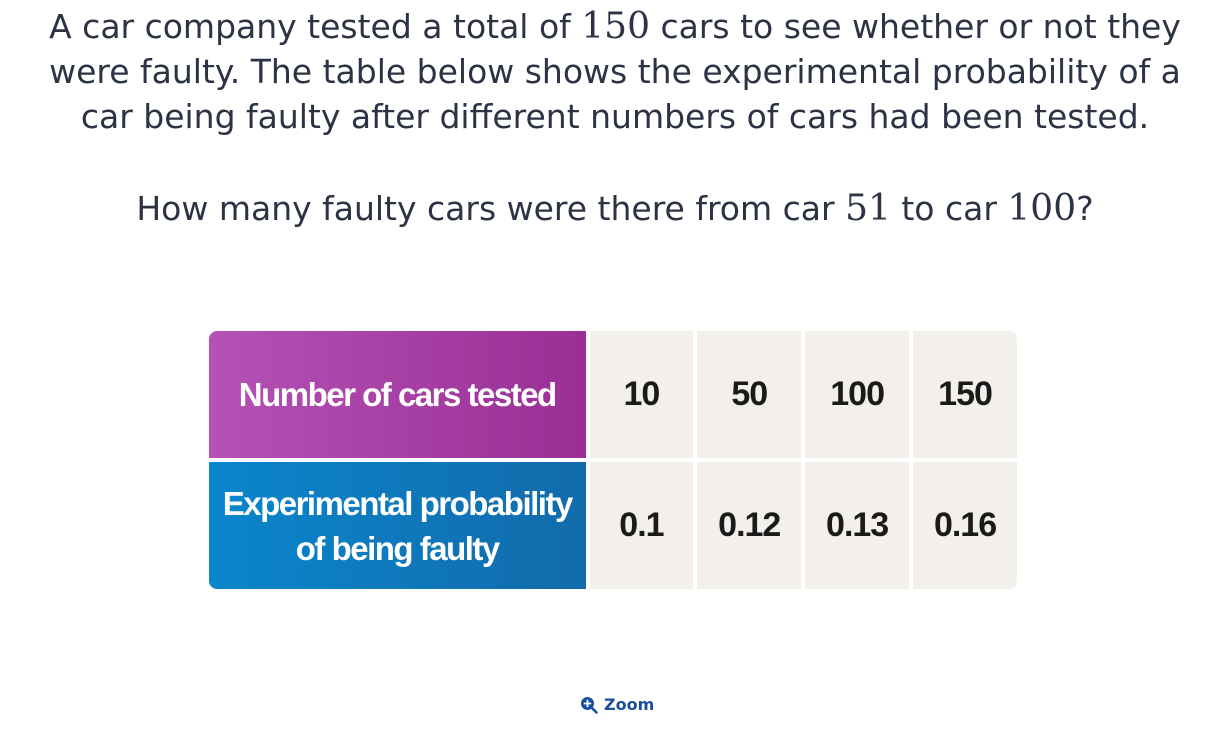 This screenshot has height=736, width=1230. I want to click on table-cell: 0.12, so click(749, 525).